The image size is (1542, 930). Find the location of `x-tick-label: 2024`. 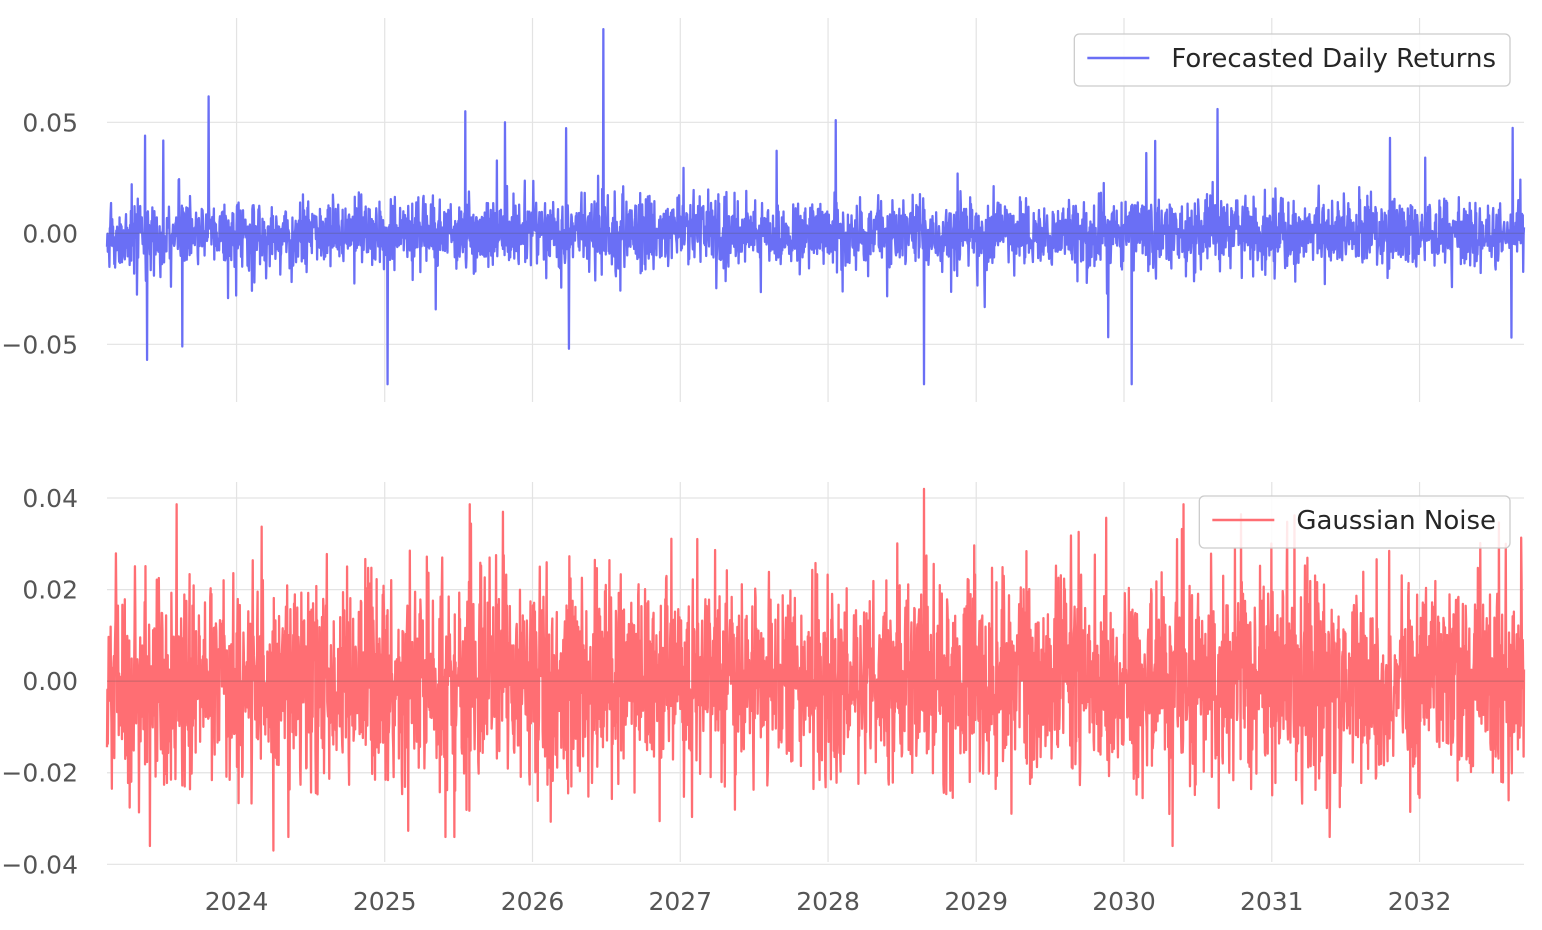

x-tick-label: 2024 is located at coordinates (237, 901).